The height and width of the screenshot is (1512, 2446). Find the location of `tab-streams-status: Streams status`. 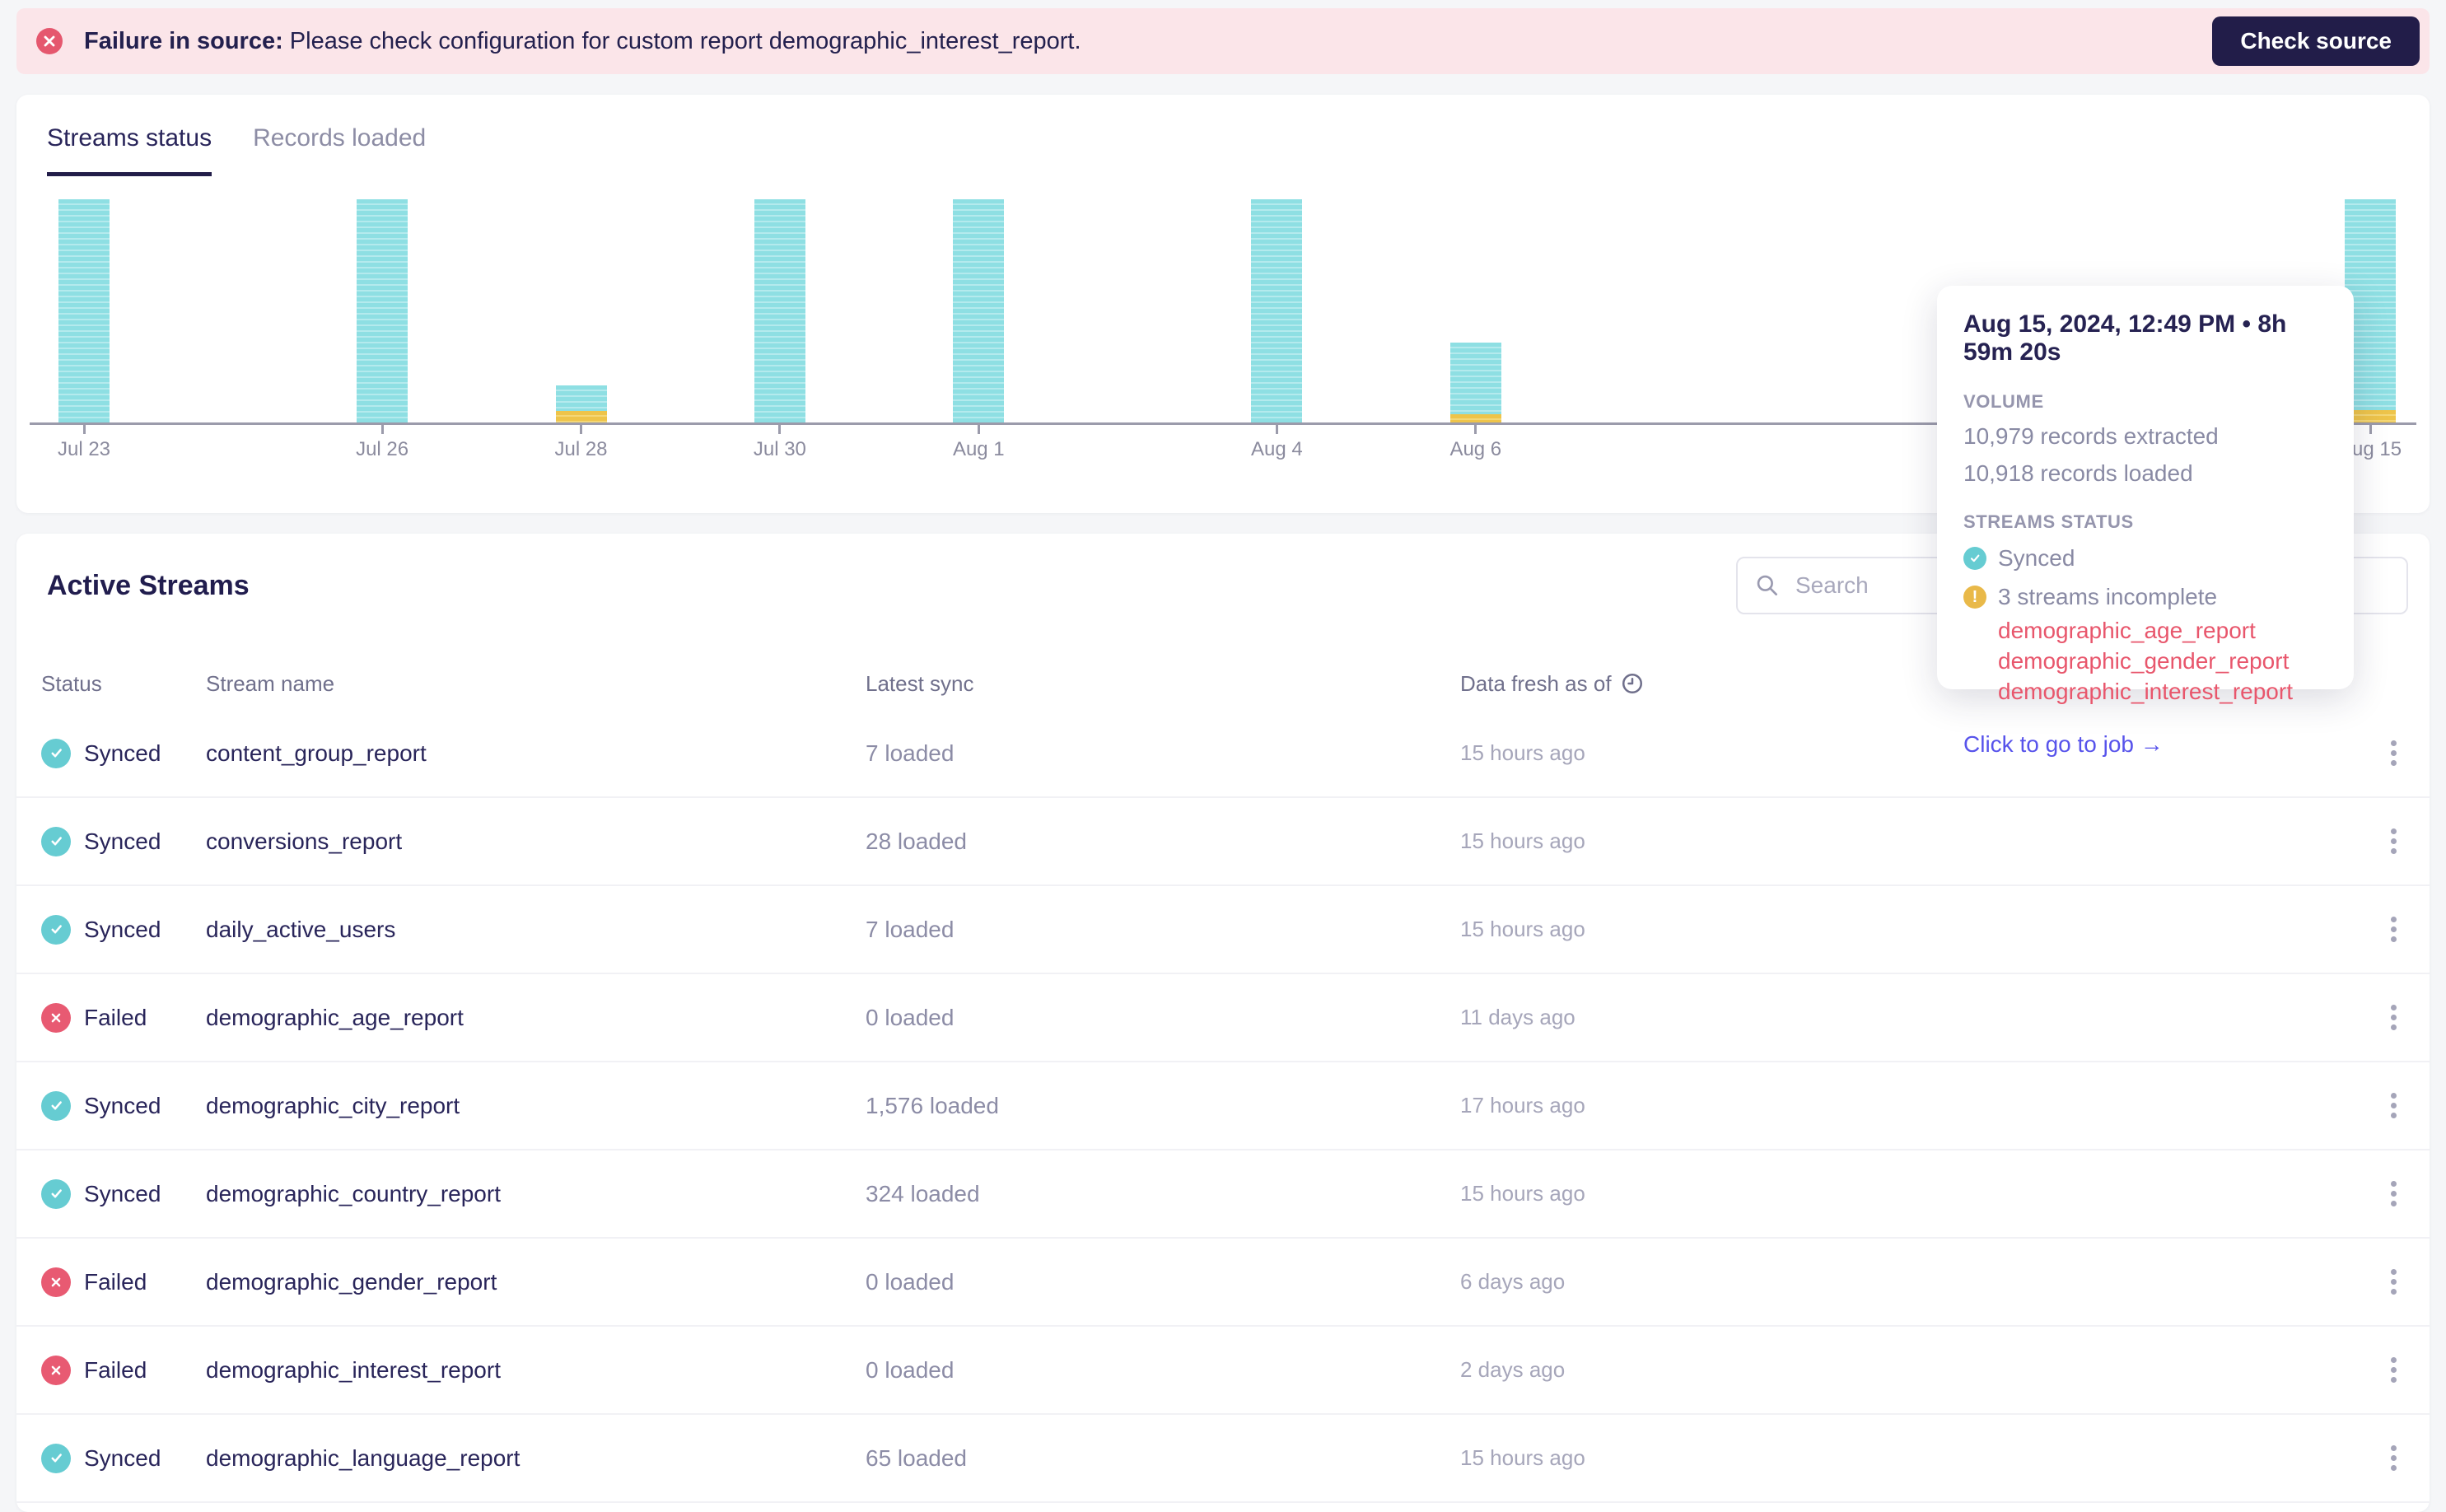

tab-streams-status: Streams status is located at coordinates (129, 150).